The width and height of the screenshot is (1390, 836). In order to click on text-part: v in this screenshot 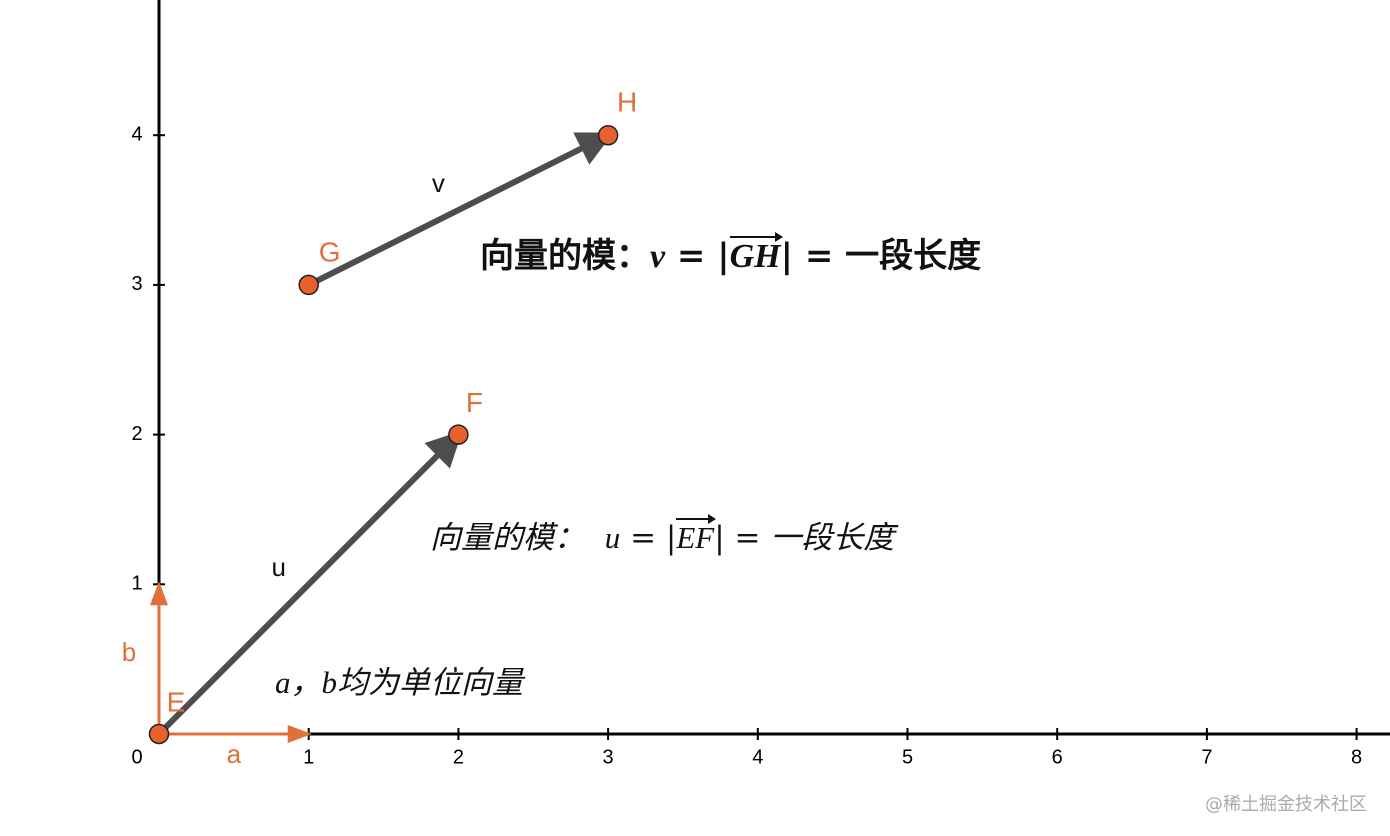, I will do `click(658, 256)`.